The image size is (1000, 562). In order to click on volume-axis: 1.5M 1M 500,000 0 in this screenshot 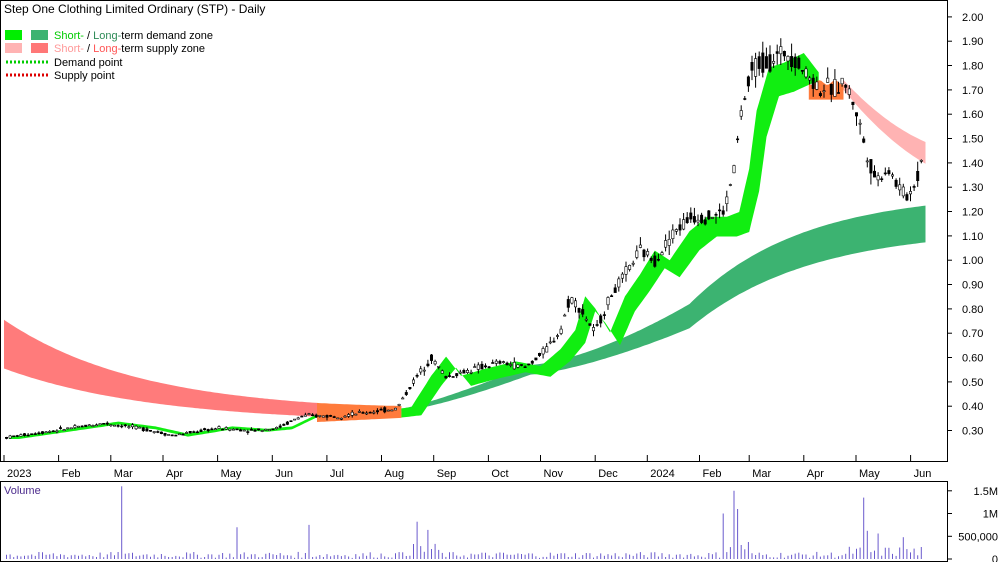, I will do `click(973, 524)`.